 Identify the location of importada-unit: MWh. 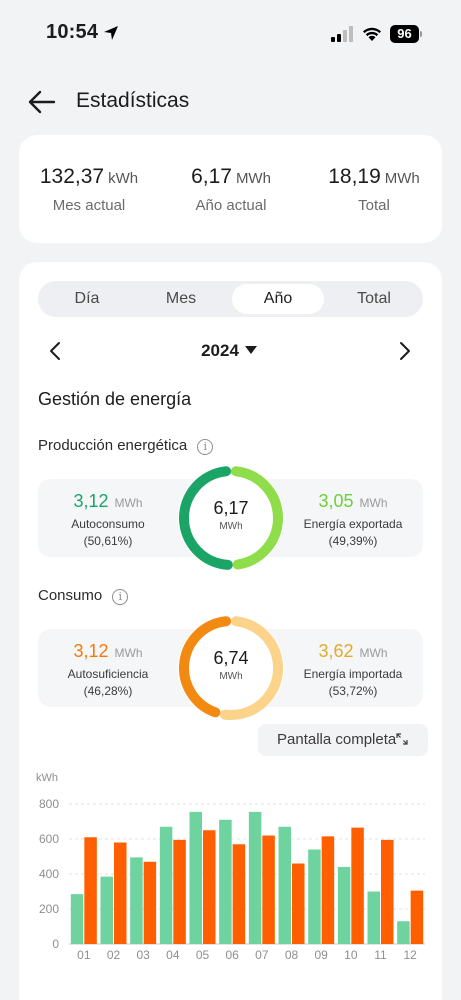
(373, 653).